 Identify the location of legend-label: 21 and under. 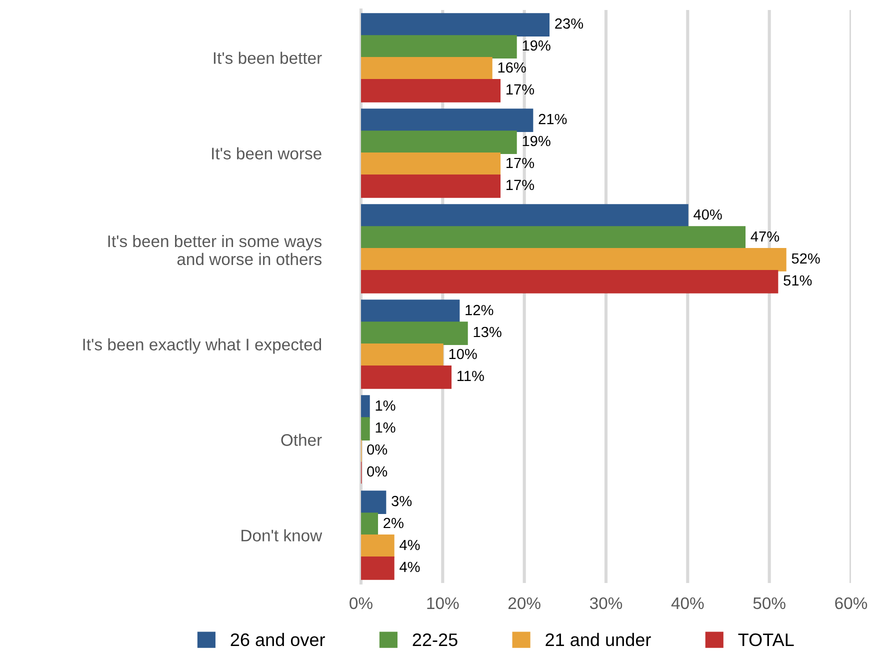
(598, 639).